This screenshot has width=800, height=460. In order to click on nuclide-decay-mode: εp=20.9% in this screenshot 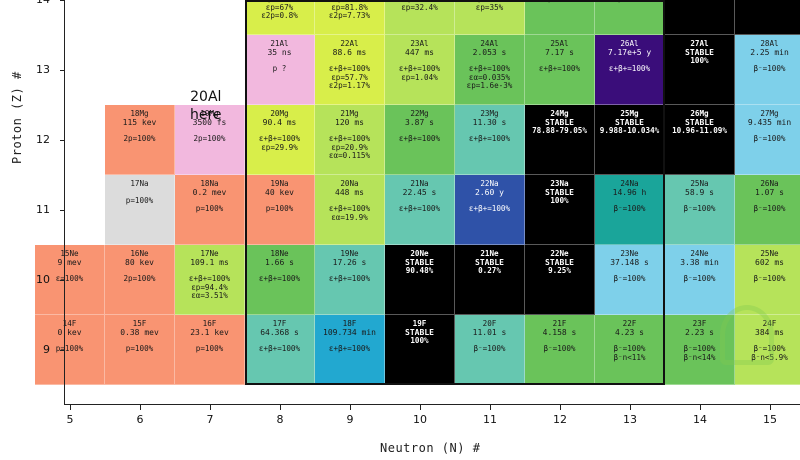, I will do `click(349, 147)`.